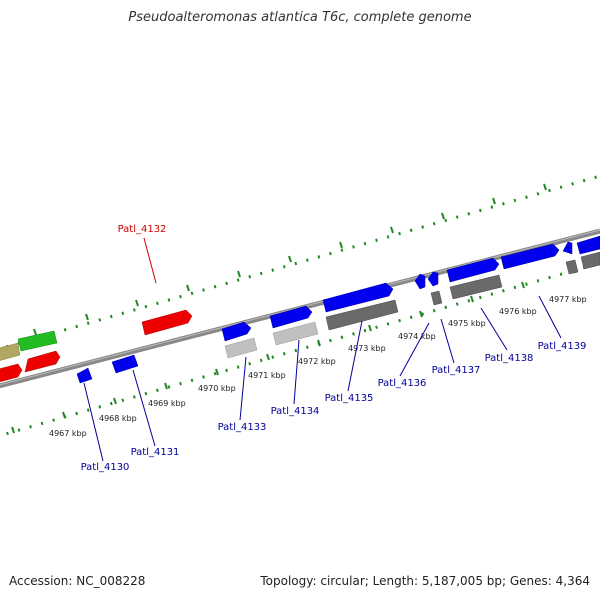 The height and width of the screenshot is (600, 600). What do you see at coordinates (467, 323) in the screenshot?
I see `tick-label: 4975 kbp` at bounding box center [467, 323].